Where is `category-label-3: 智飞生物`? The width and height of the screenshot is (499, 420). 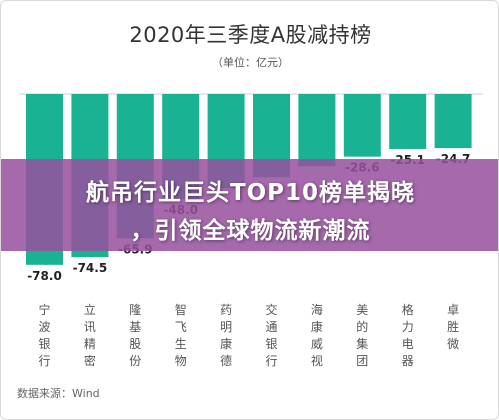 category-label-3: 智飞生物 is located at coordinates (181, 335).